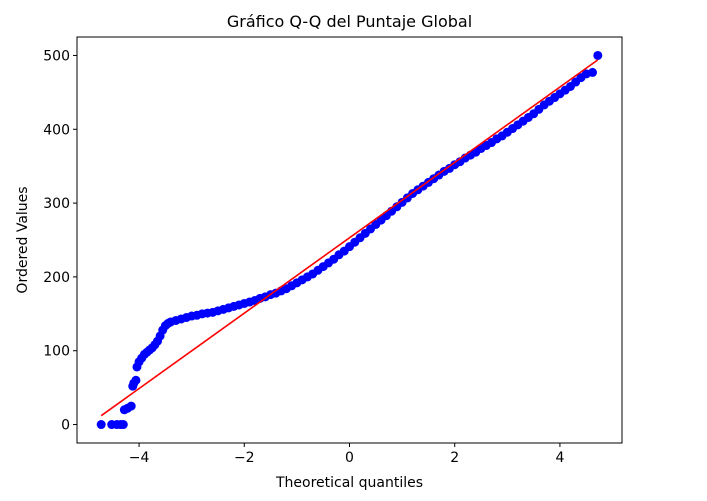  I want to click on x-tick-label: −4, so click(139, 458).